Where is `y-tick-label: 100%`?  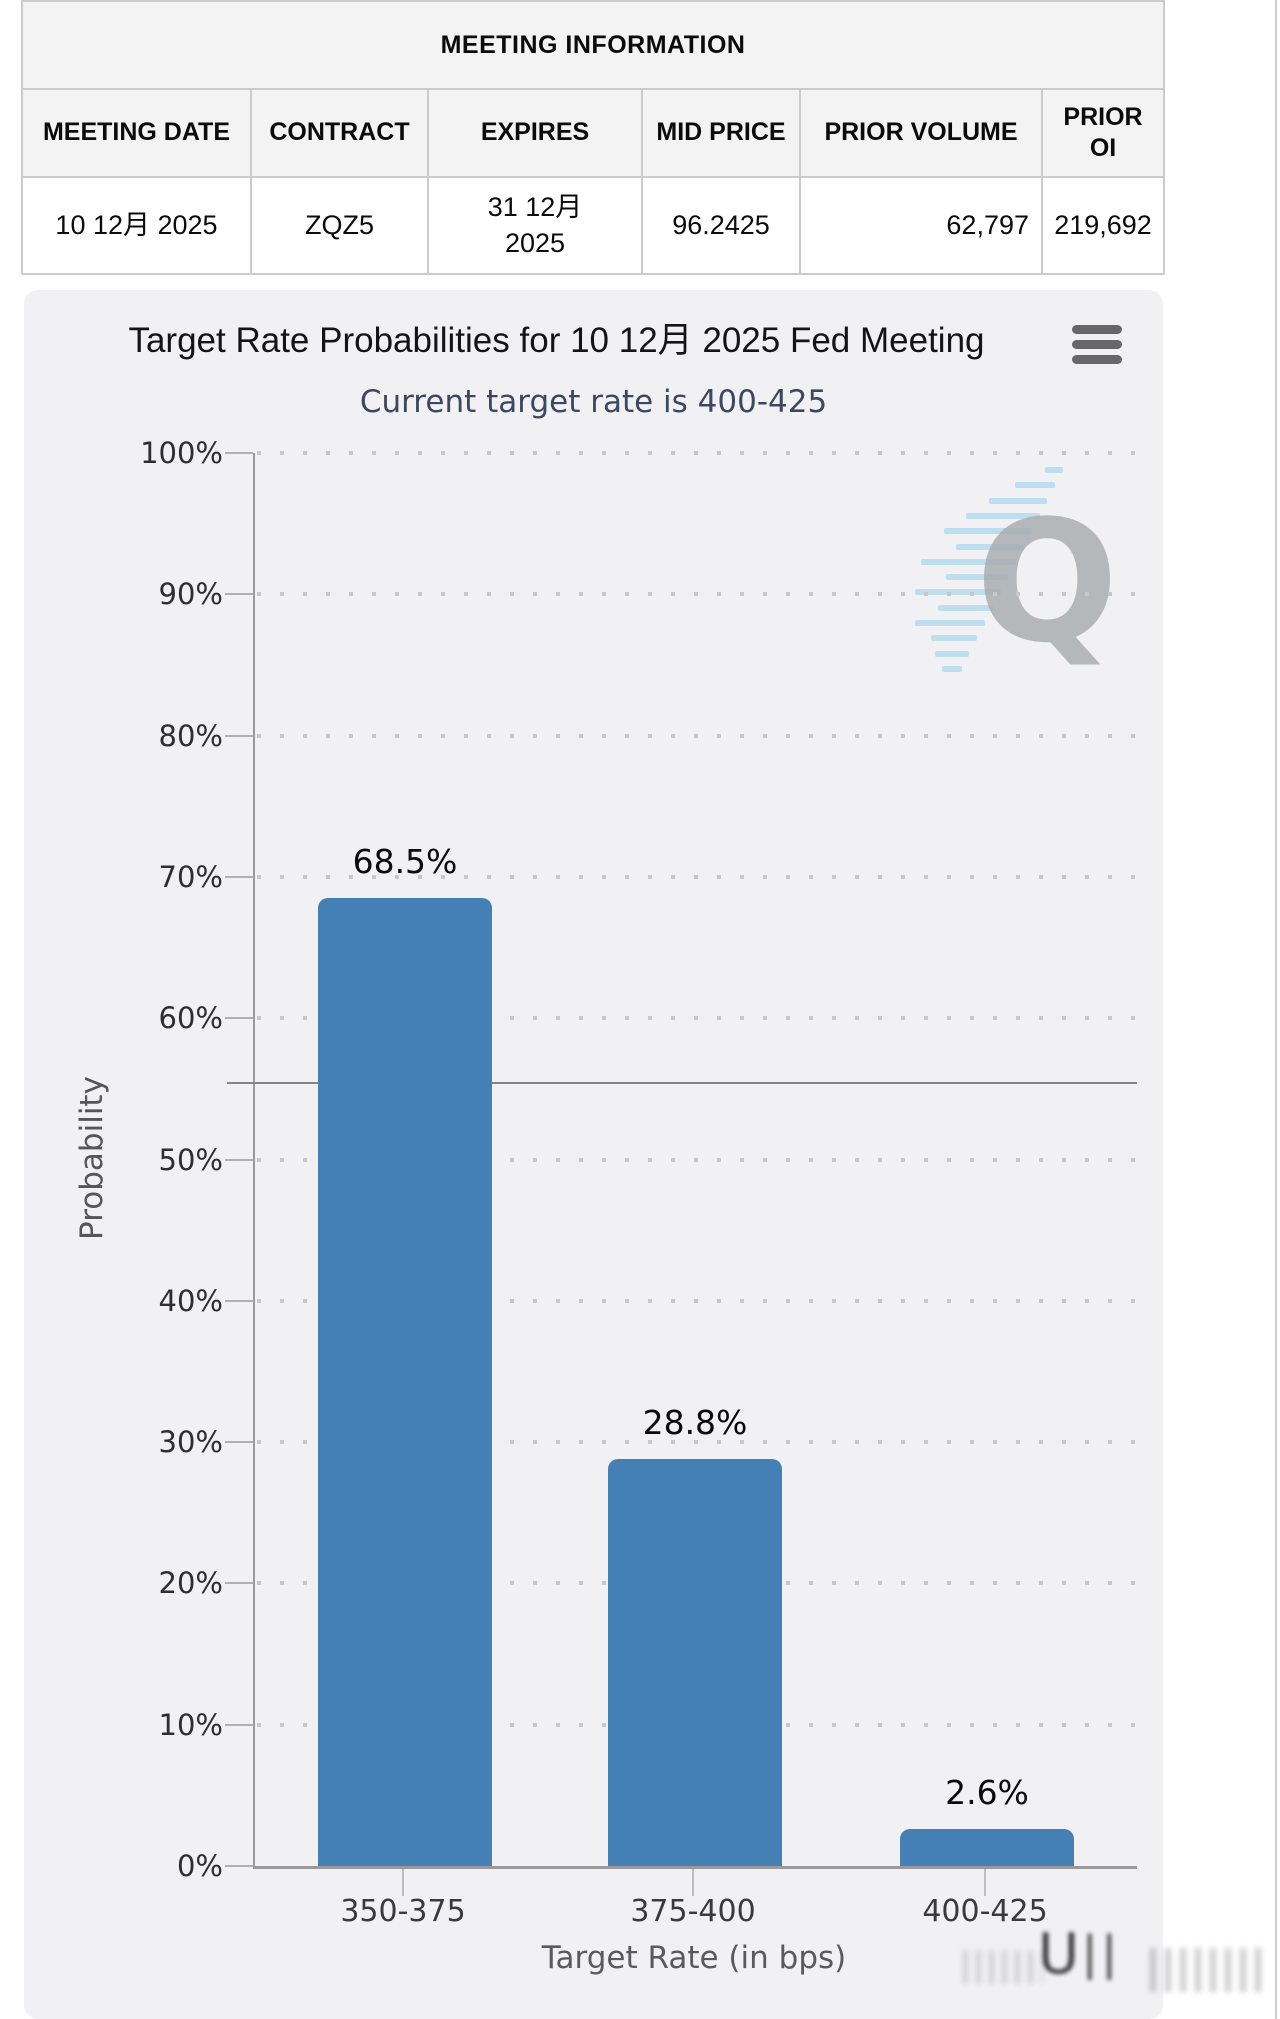 y-tick-label: 100% is located at coordinates (181, 453).